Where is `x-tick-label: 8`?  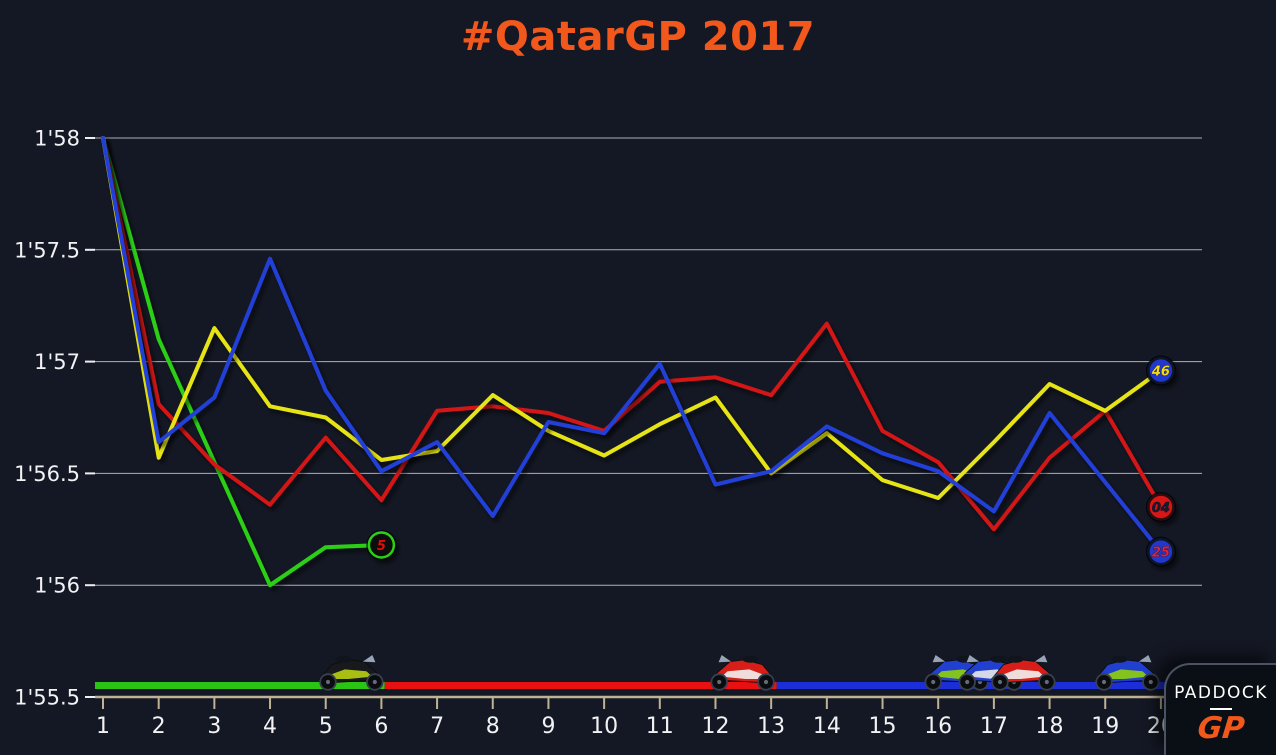 x-tick-label: 8 is located at coordinates (493, 726).